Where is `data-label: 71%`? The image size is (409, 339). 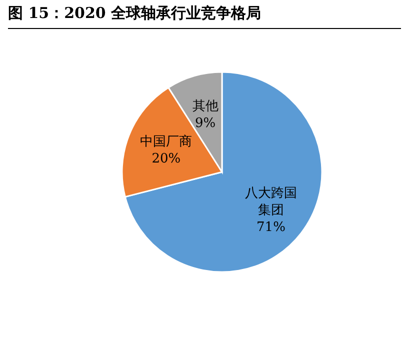 data-label: 71% is located at coordinates (271, 227).